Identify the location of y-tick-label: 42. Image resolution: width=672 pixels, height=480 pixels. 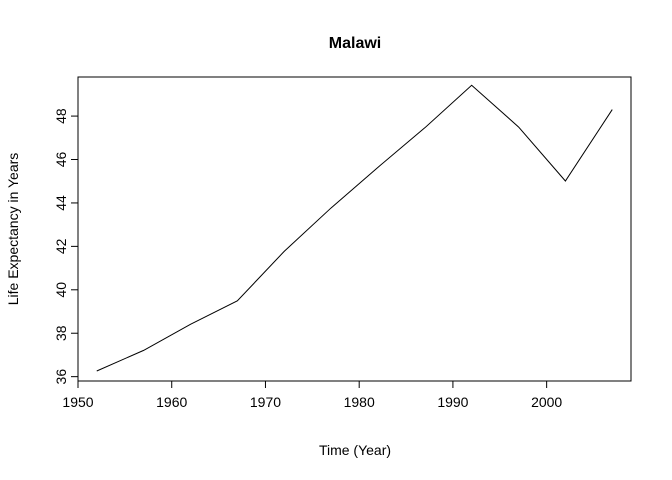
(61, 246).